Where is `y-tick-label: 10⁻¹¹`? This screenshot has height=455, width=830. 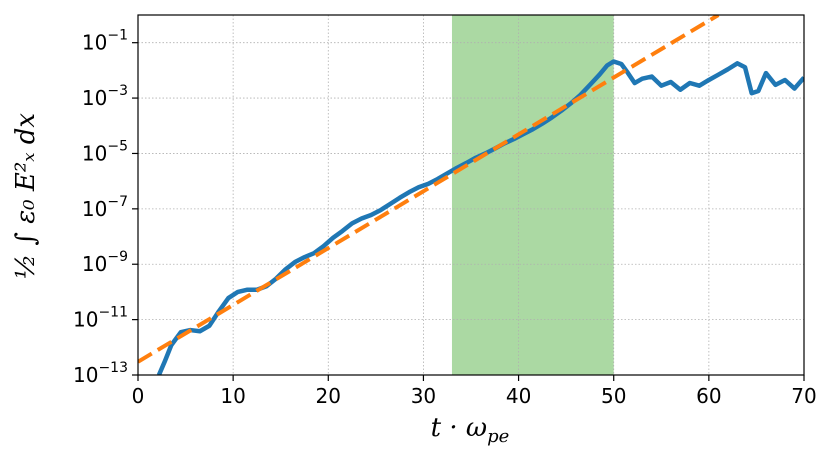 y-tick-label: 10⁻¹¹ is located at coordinates (100, 318).